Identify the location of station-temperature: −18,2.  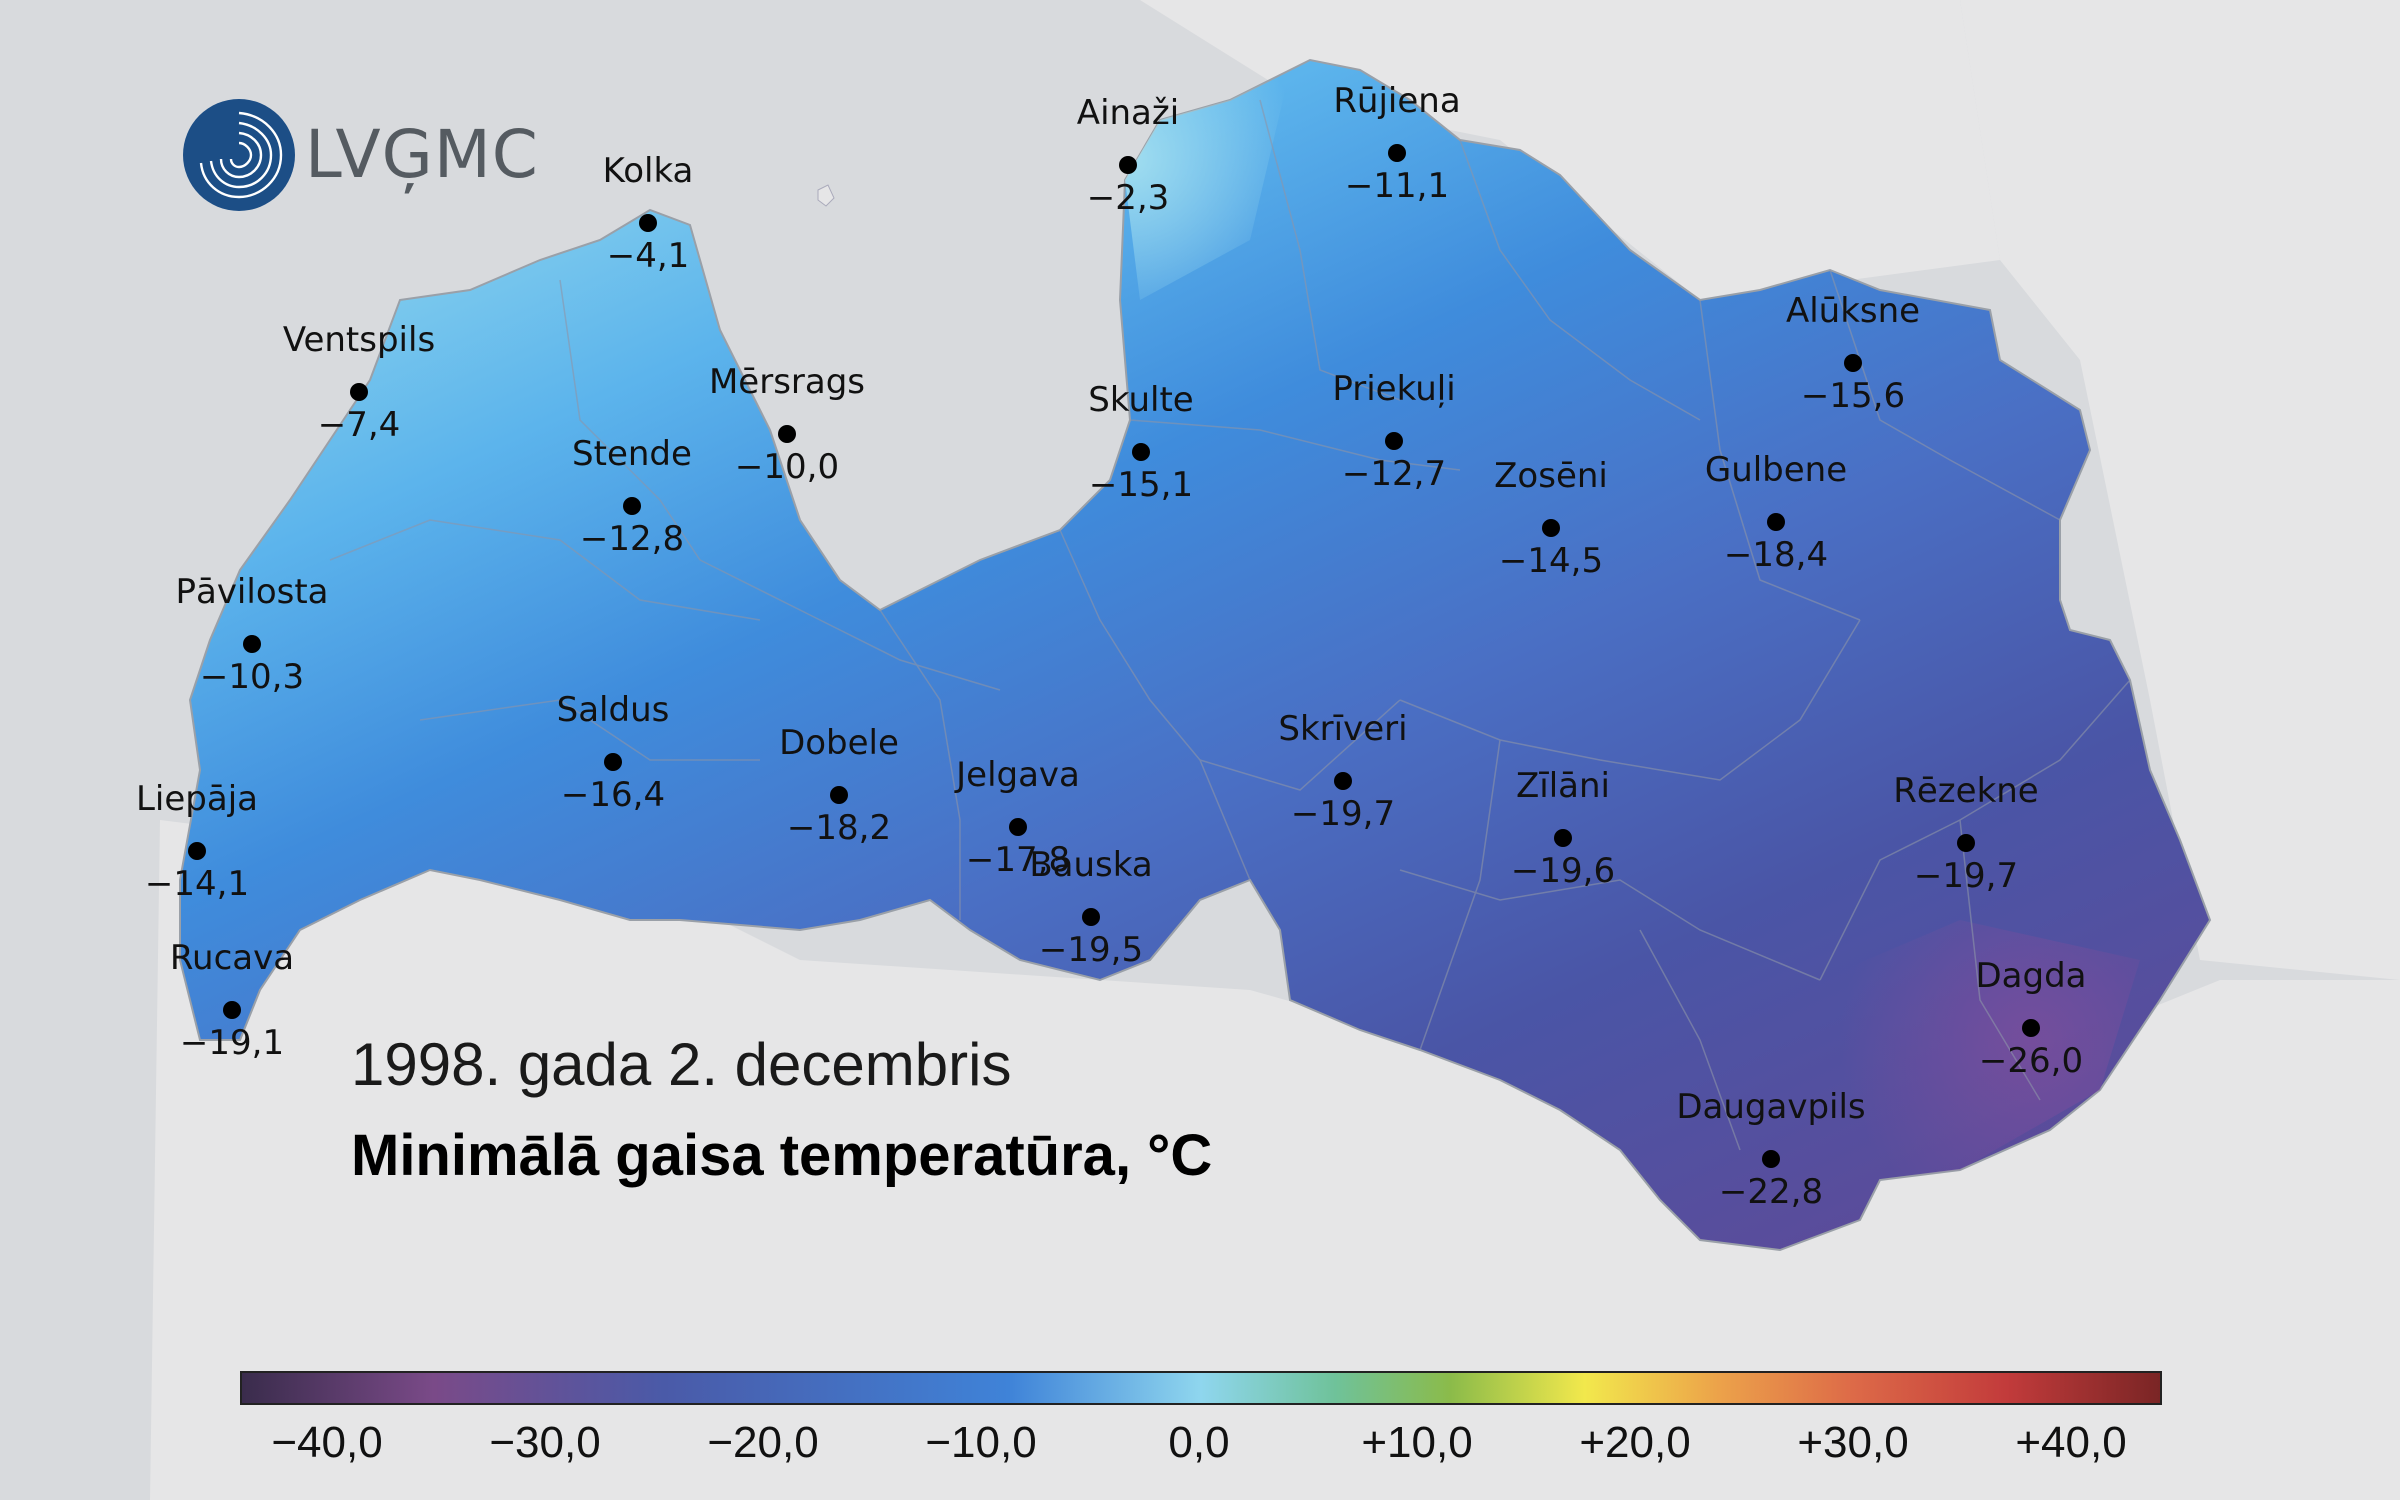
(839, 828).